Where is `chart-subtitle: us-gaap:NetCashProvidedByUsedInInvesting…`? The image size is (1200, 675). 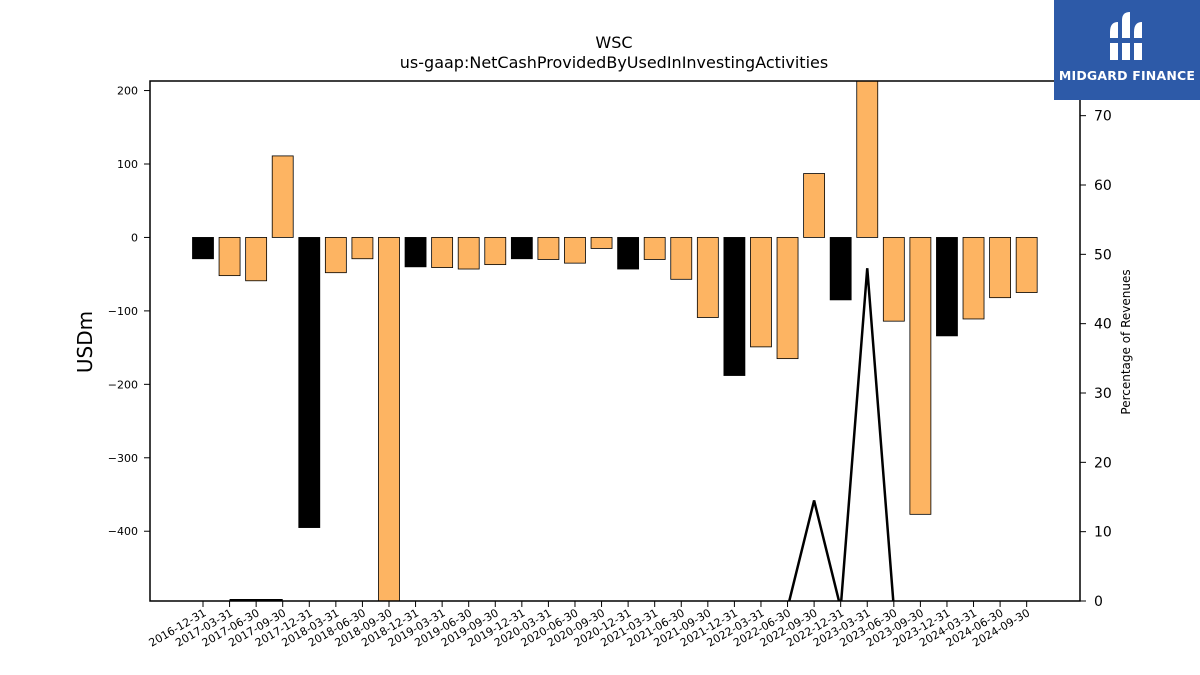 chart-subtitle: us-gaap:NetCashProvidedByUsedInInvesting… is located at coordinates (614, 62).